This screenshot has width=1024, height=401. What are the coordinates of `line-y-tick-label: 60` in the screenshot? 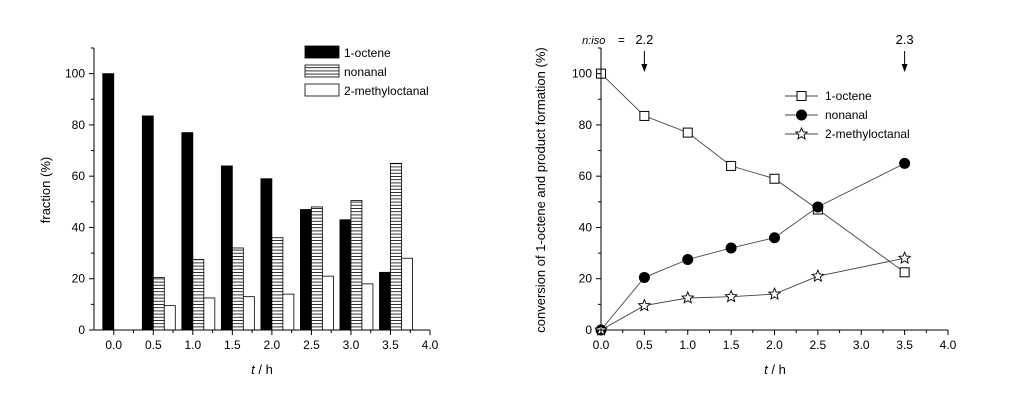 It's located at (586, 176).